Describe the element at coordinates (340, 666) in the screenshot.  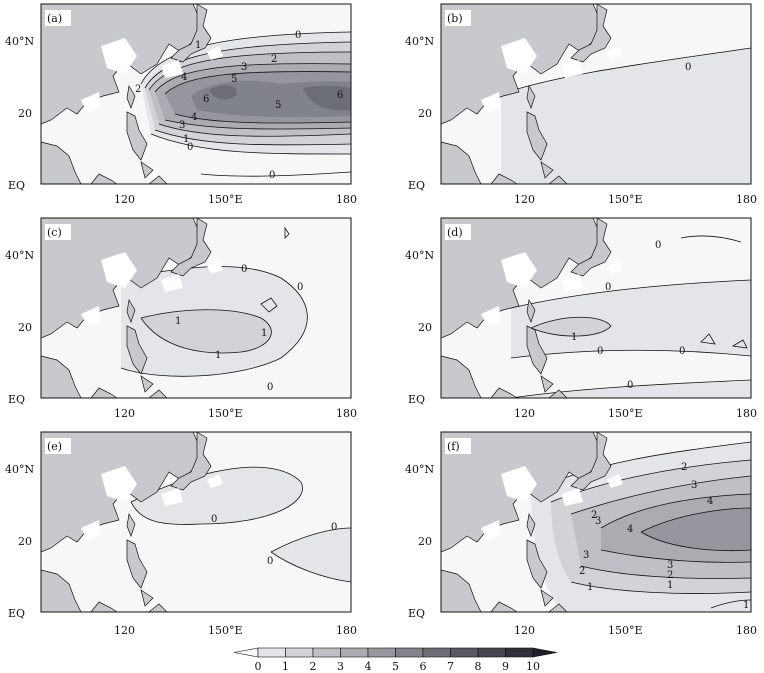
I see `colorbar-tick: 3` at that location.